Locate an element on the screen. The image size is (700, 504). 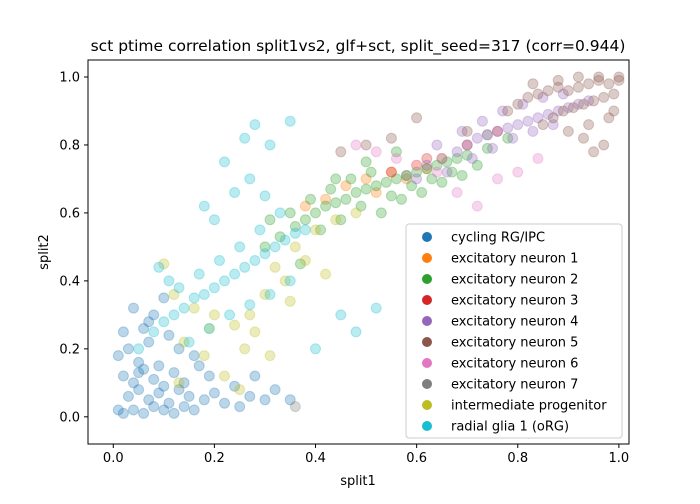
y-tick-label: 0.4 is located at coordinates (69, 281).